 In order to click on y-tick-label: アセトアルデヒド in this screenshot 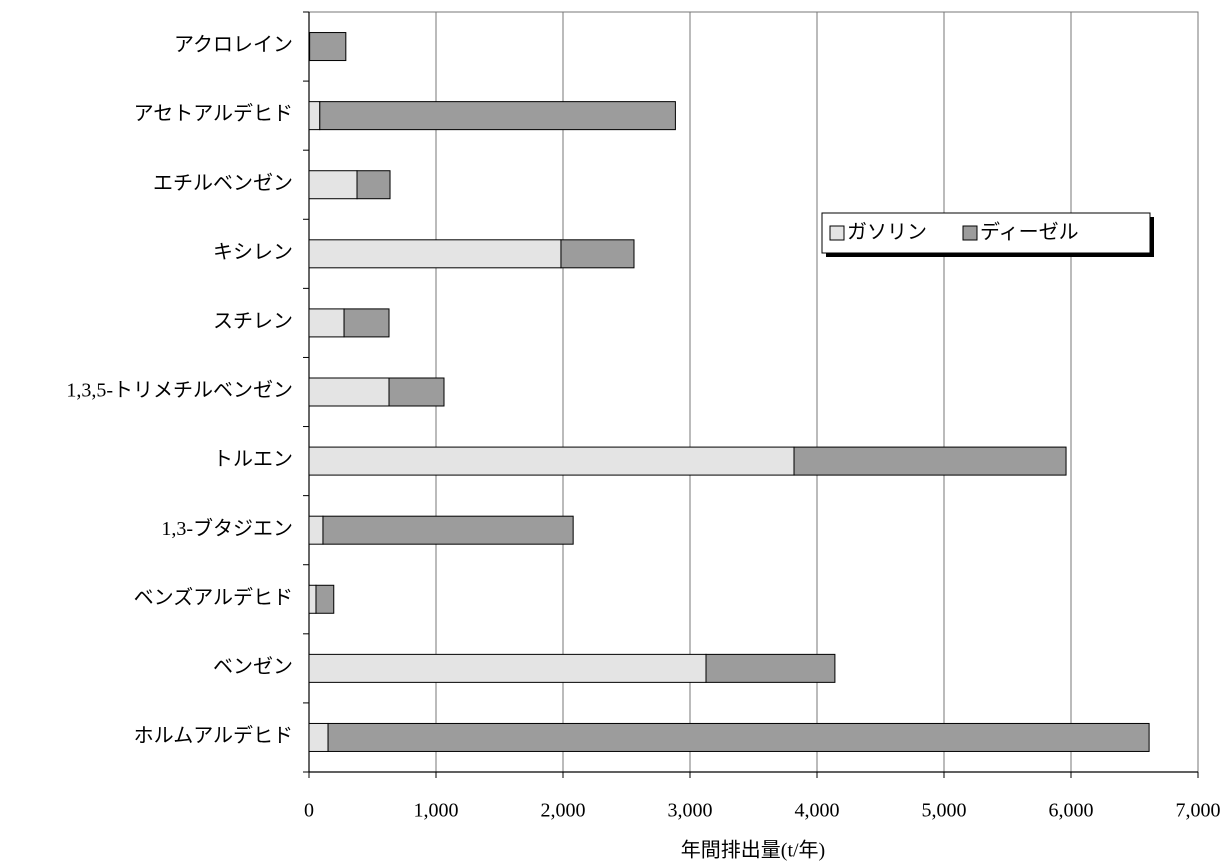, I will do `click(213, 113)`.